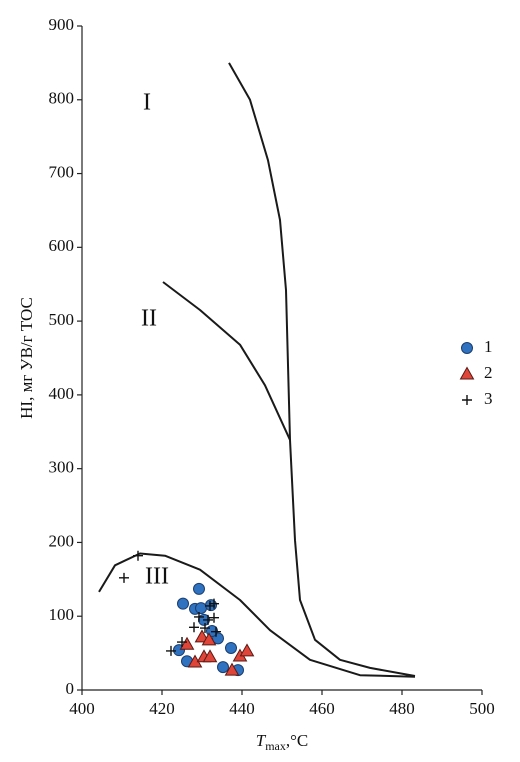 This screenshot has width=520, height=762. I want to click on y-tick-label: 600, so click(62, 245).